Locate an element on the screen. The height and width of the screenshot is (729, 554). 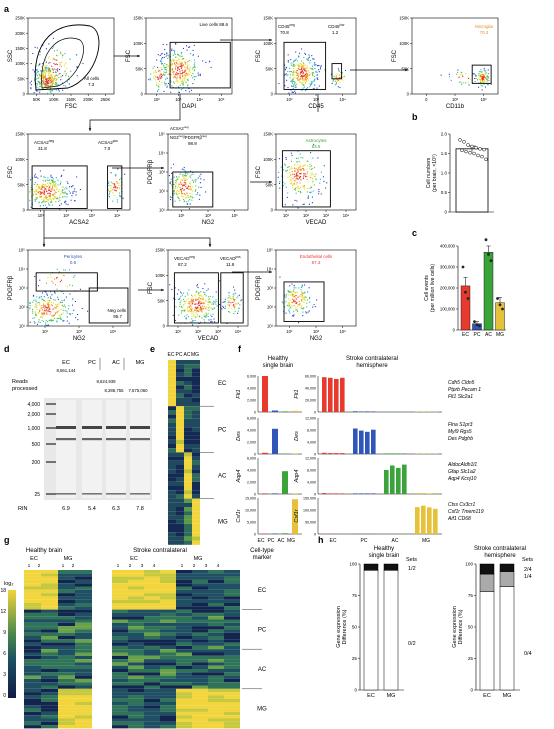
y-tick-label: 100K is located at coordinates (268, 159).